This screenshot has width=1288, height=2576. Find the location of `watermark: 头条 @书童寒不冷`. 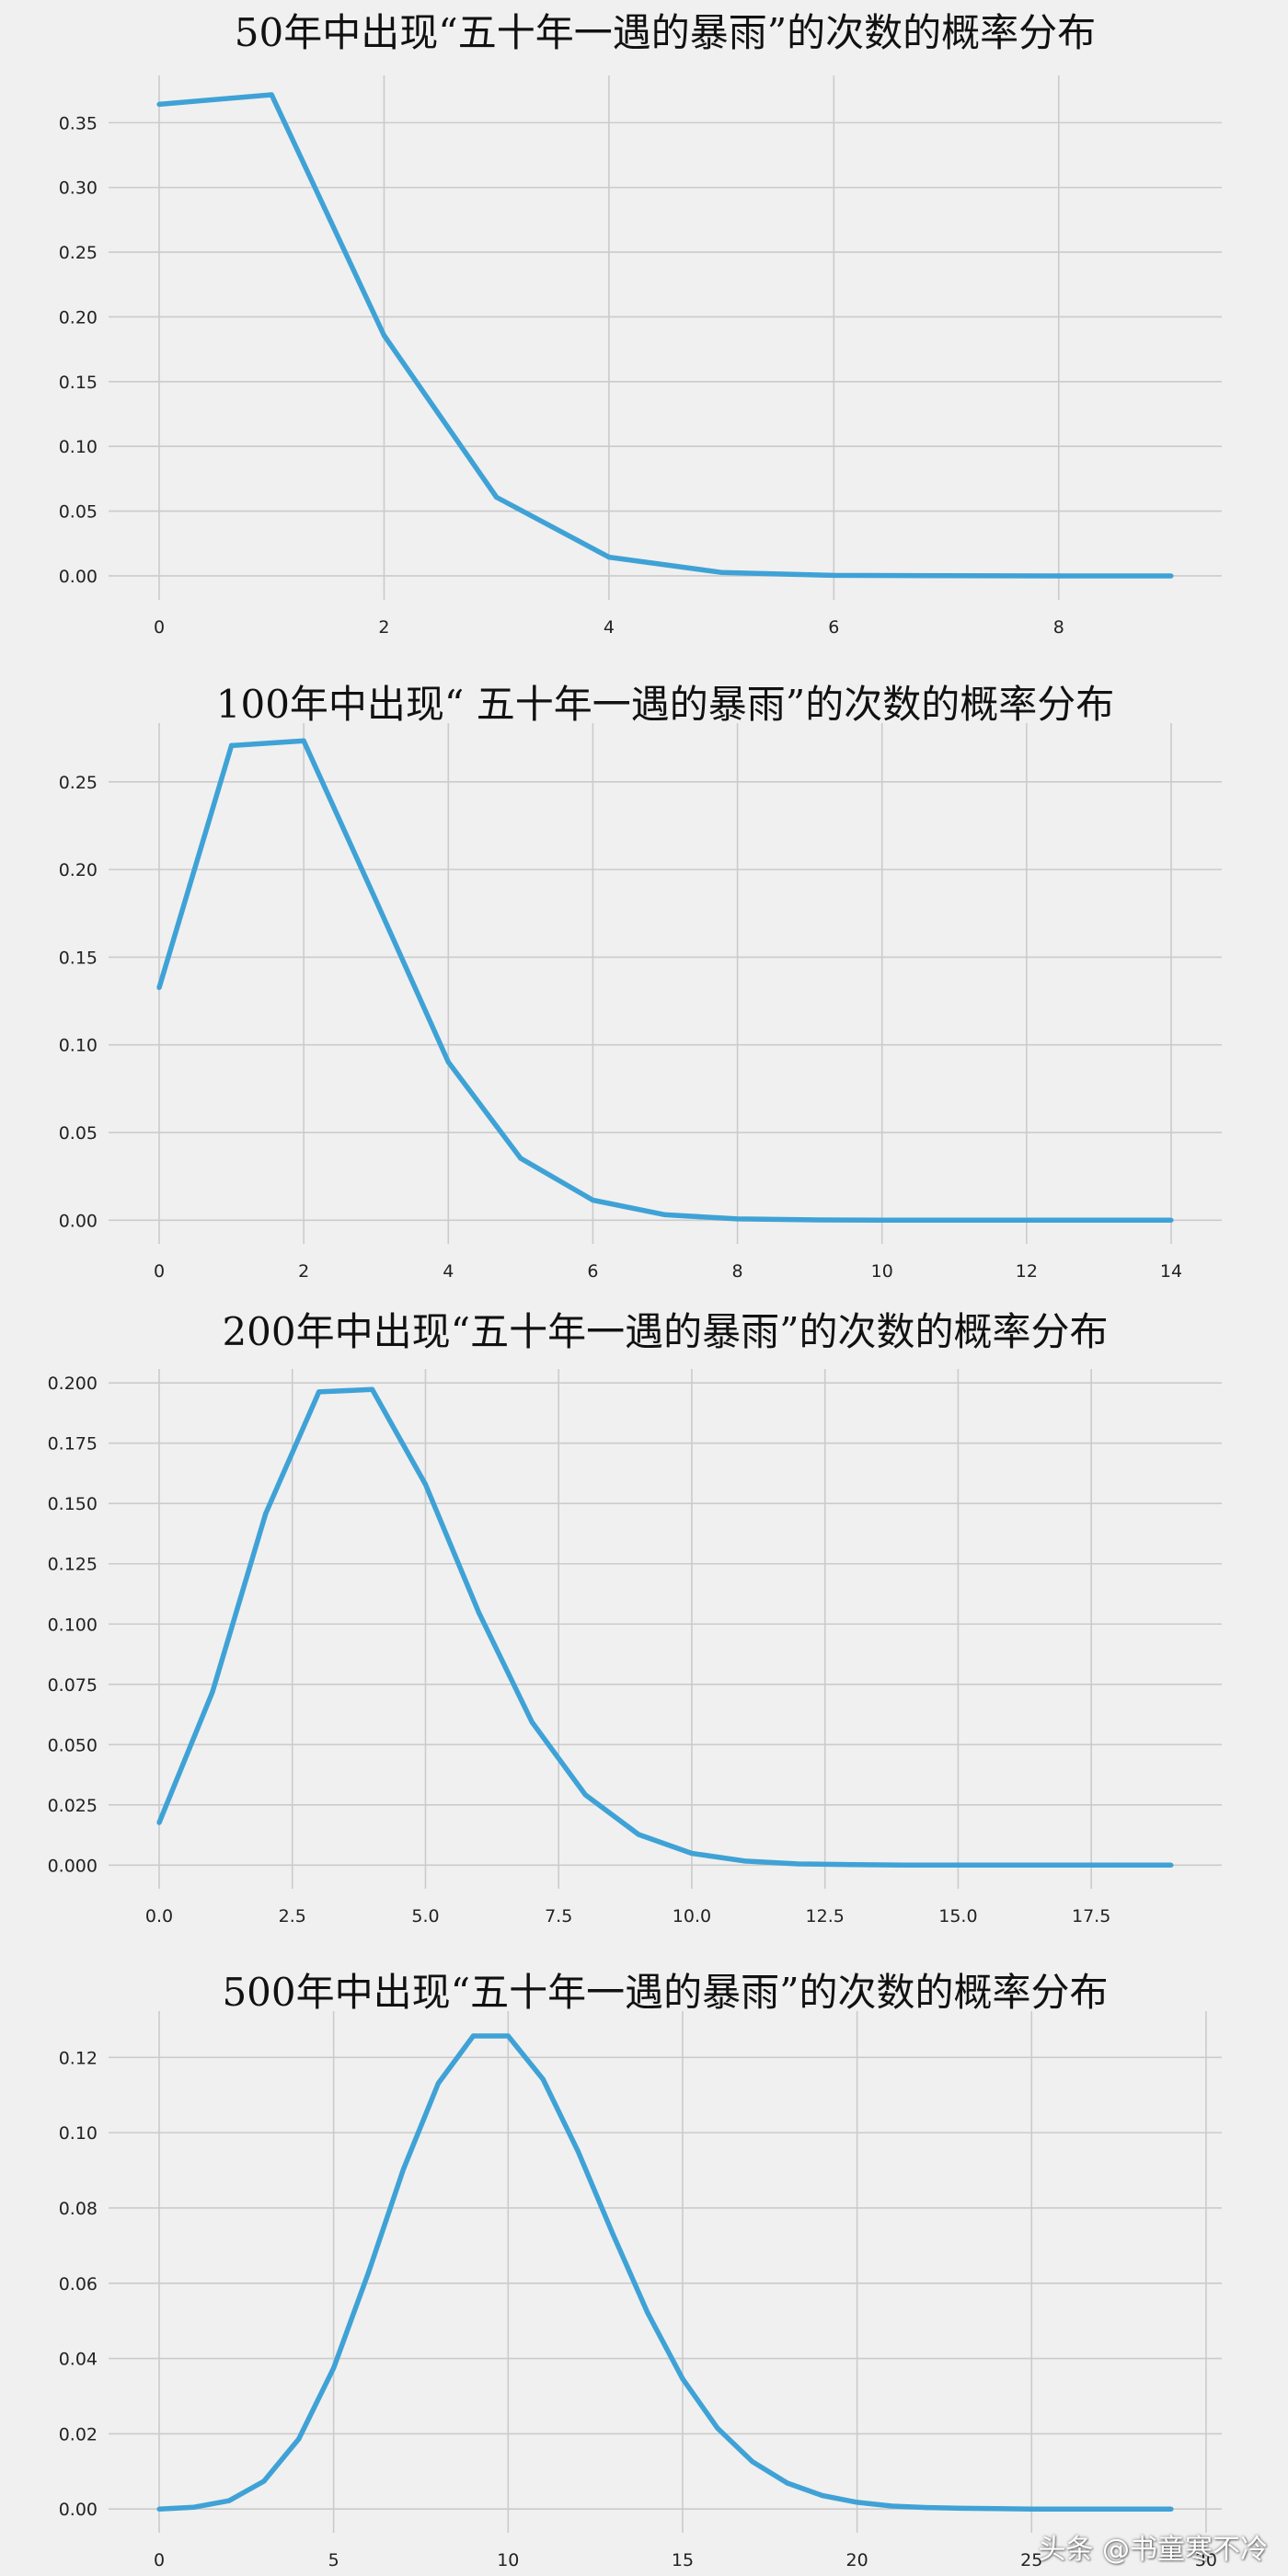

watermark: 头条 @书童寒不冷 is located at coordinates (1153, 2550).